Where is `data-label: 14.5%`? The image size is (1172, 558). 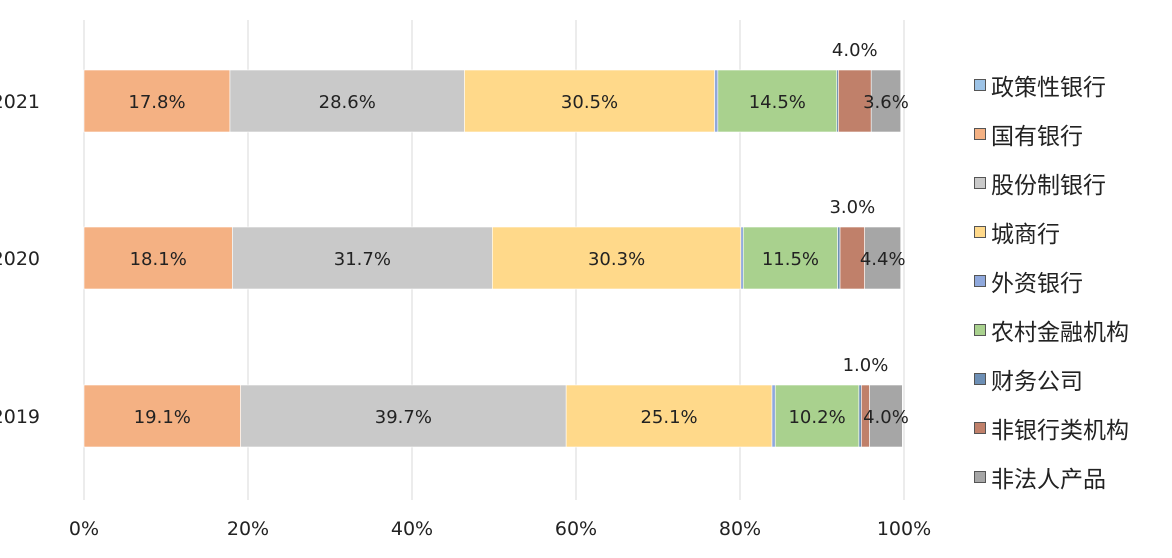
data-label: 14.5% is located at coordinates (777, 102).